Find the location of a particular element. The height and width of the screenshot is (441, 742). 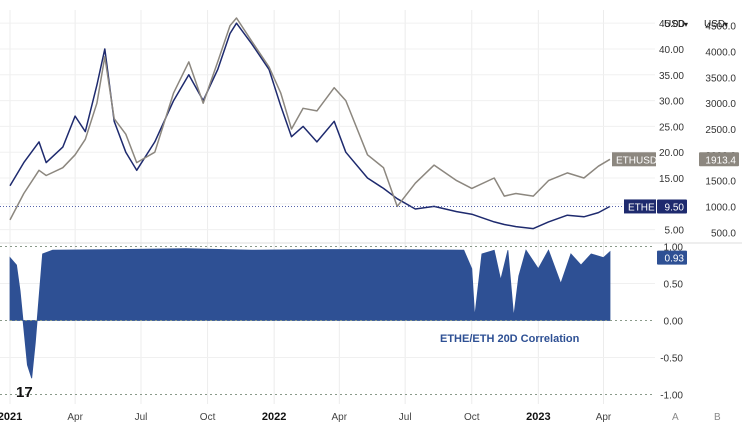

correlation-tick-label: -0.50 is located at coordinates (671, 359).